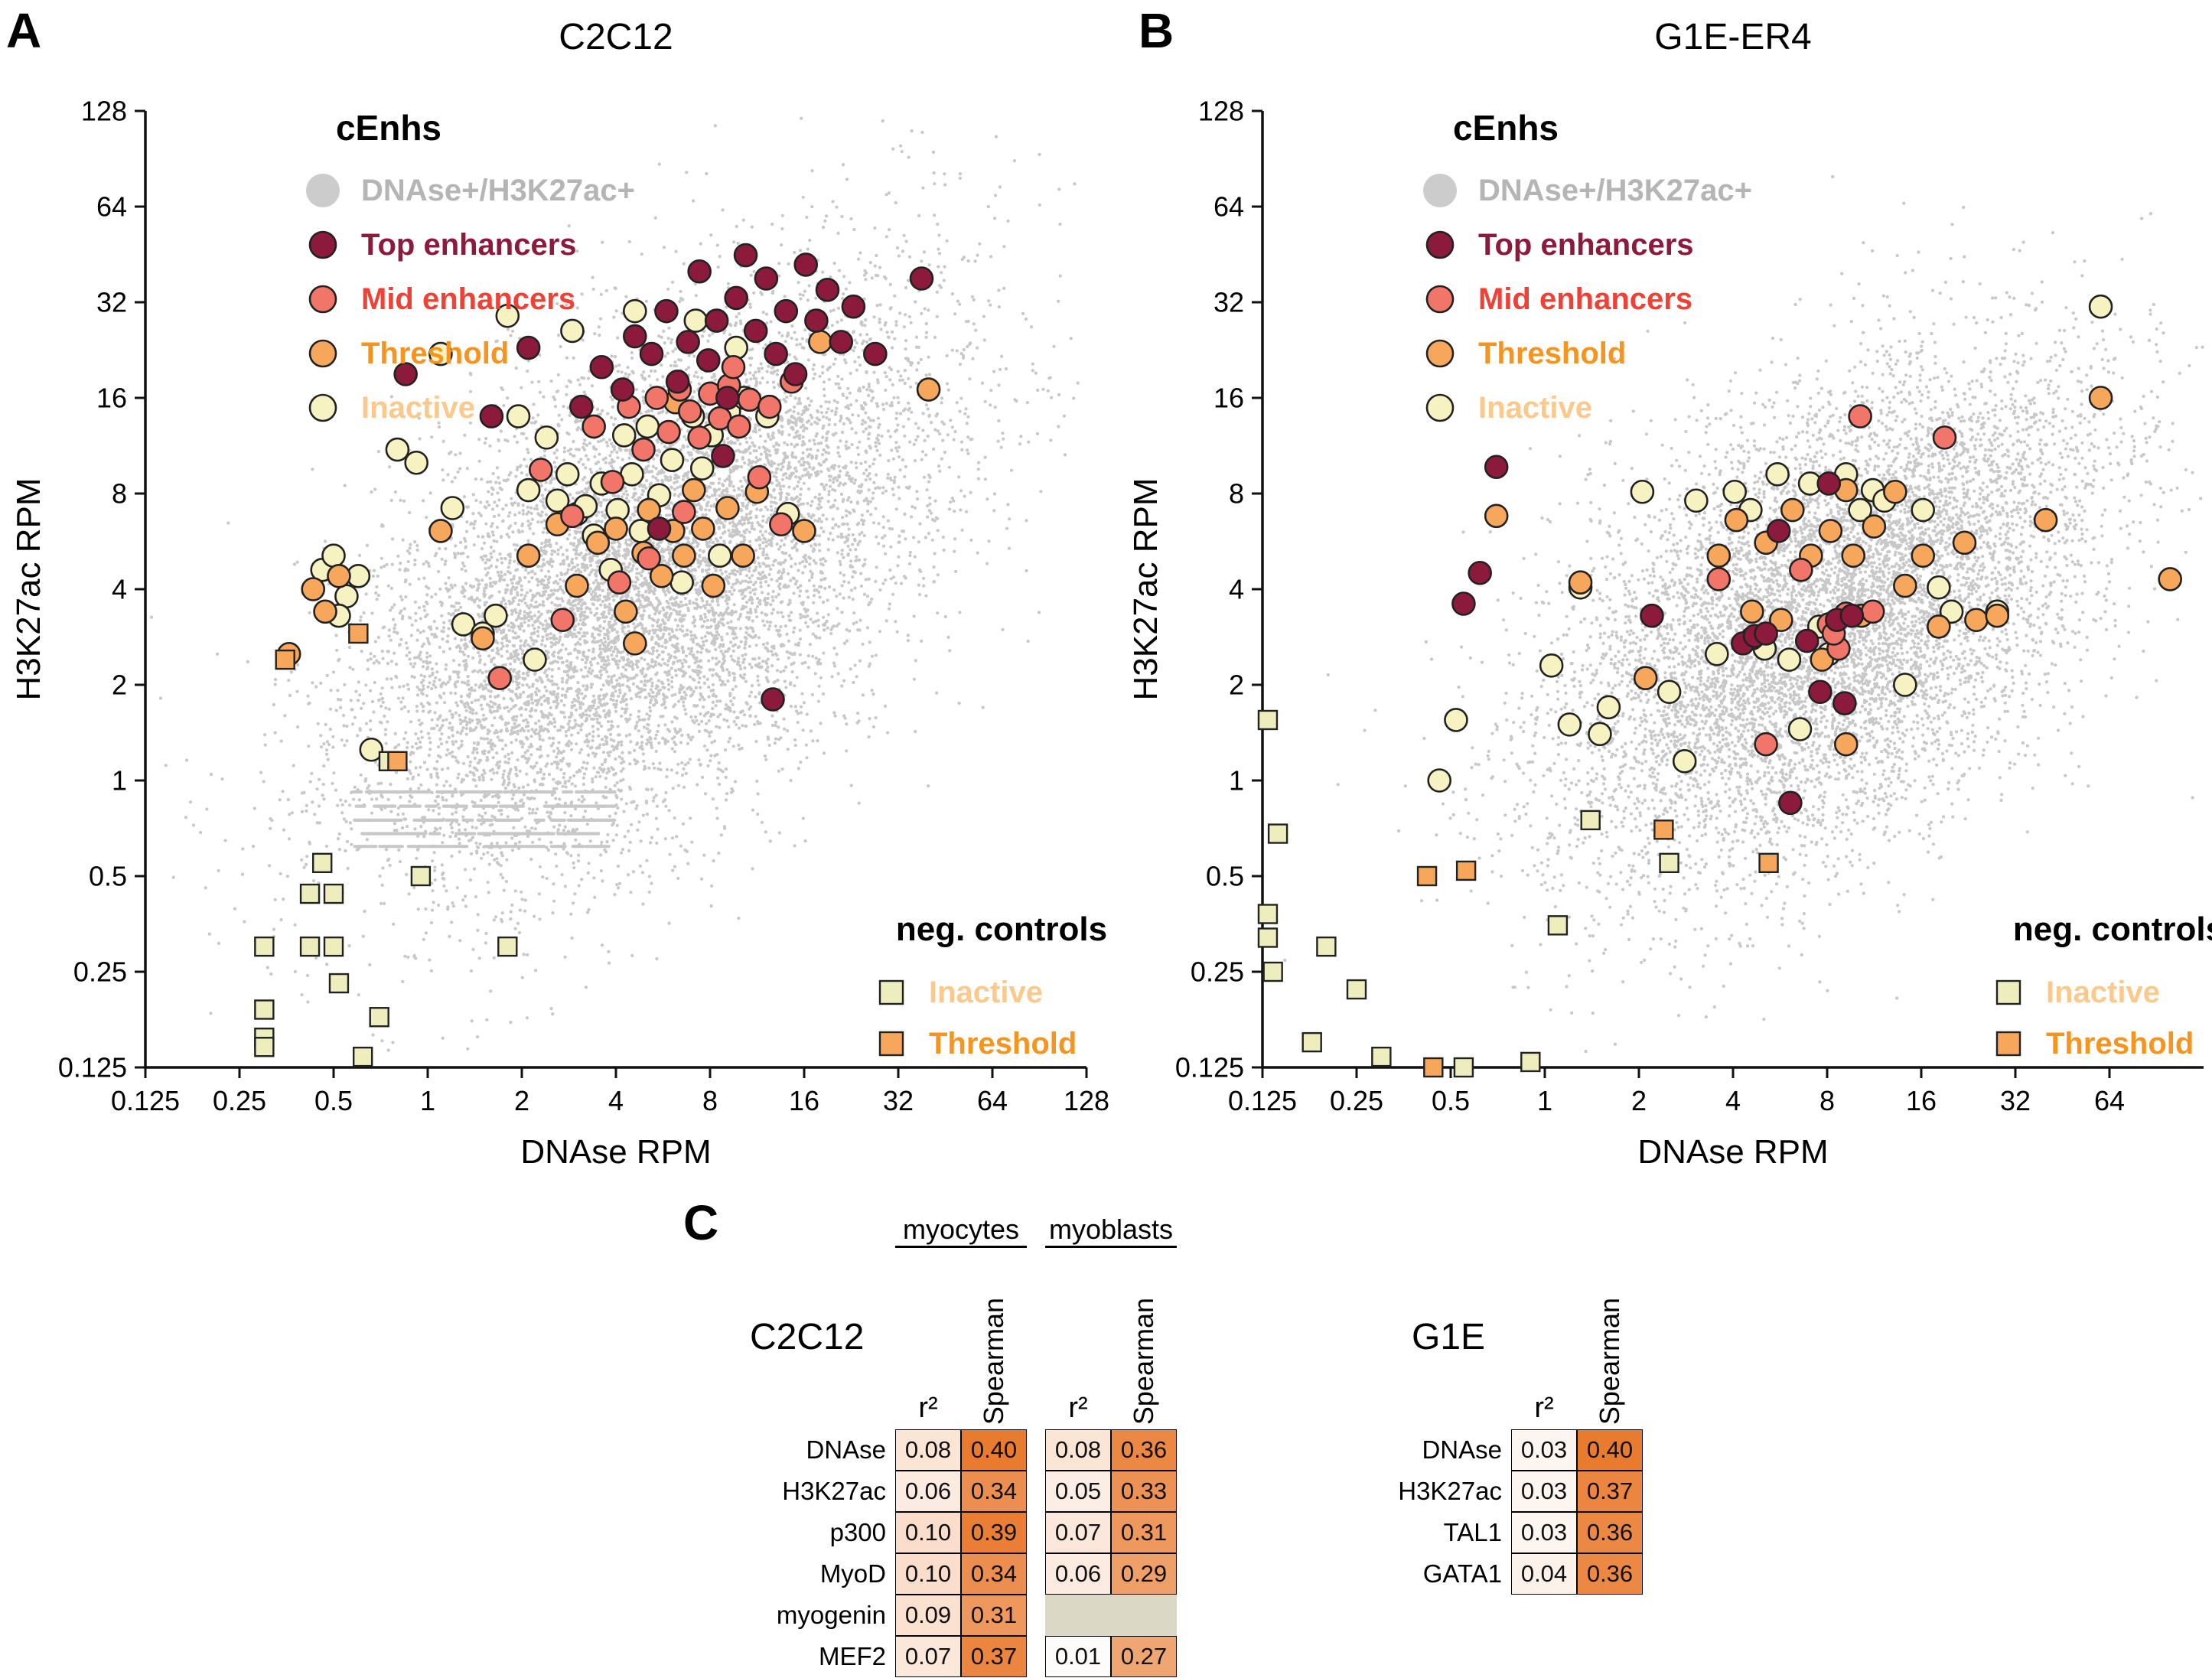 The width and height of the screenshot is (2212, 1678). Describe the element at coordinates (24, 30) in the screenshot. I see `panel-a-letter: A` at that location.